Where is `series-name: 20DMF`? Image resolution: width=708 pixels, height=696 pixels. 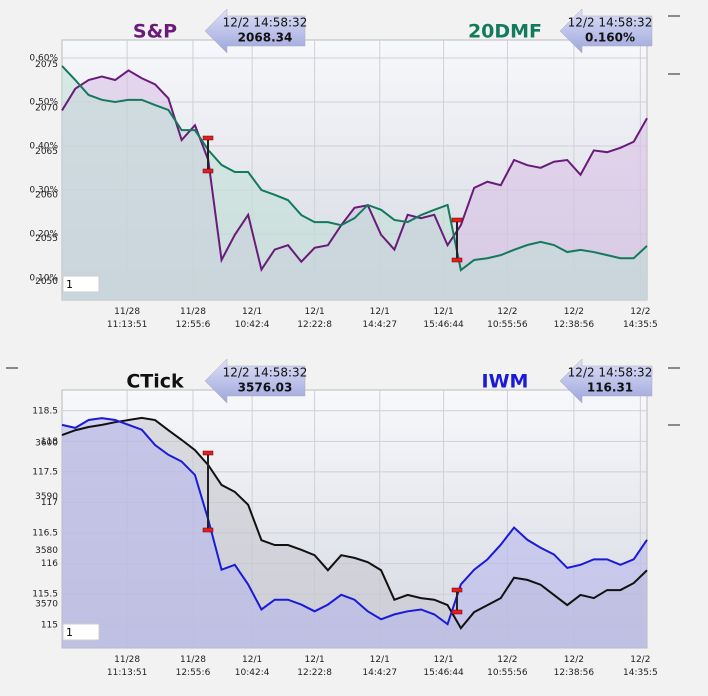 series-name: 20DMF is located at coordinates (505, 32).